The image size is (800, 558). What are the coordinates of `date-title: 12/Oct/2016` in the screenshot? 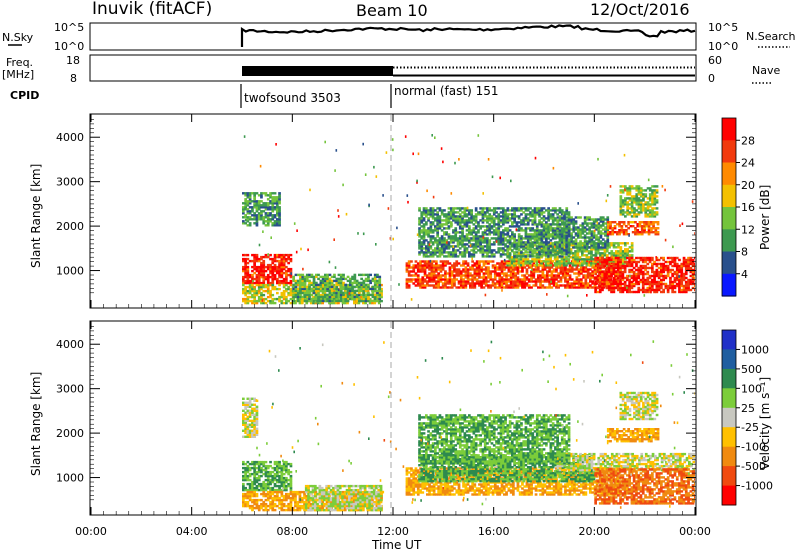 It's located at (640, 9).